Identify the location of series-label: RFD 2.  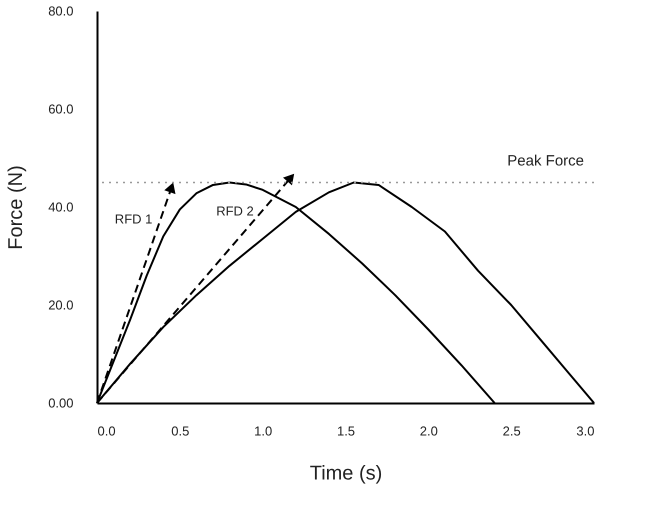
(235, 210).